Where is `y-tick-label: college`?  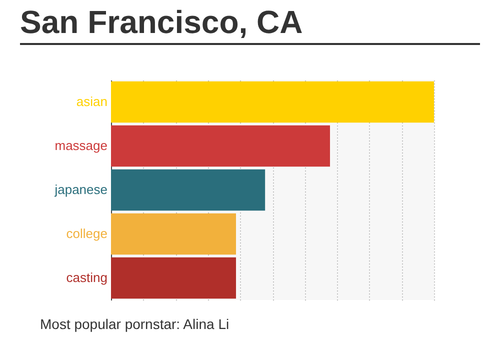 y-tick-label: college is located at coordinates (87, 233).